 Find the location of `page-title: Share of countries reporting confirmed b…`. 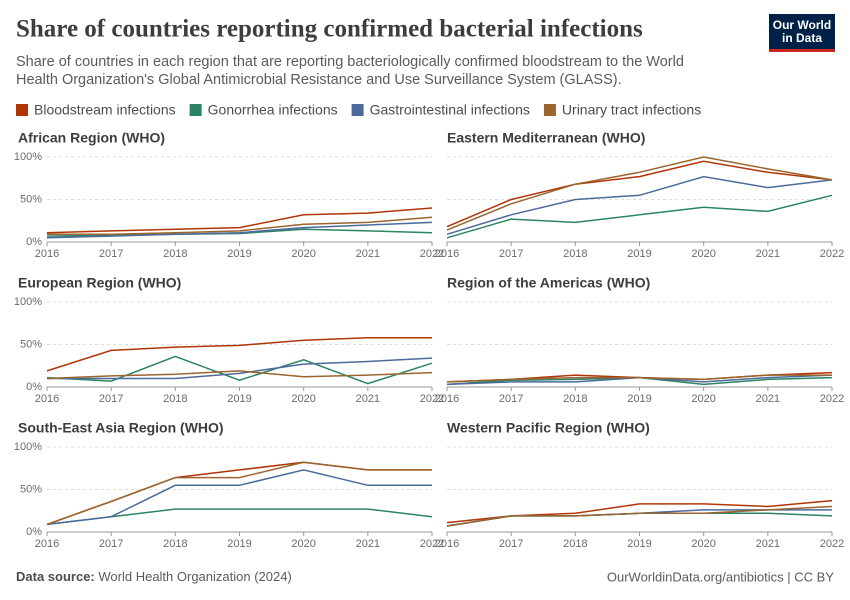

page-title: Share of countries reporting confirmed b… is located at coordinates (329, 29).